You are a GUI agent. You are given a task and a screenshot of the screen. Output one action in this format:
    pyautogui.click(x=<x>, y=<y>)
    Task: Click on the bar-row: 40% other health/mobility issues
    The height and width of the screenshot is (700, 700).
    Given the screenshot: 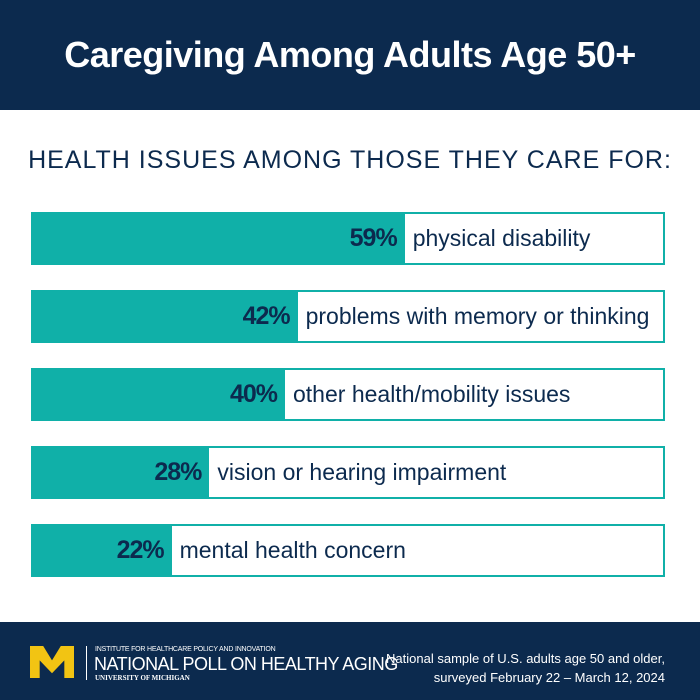 What is the action you would take?
    pyautogui.click(x=348, y=394)
    